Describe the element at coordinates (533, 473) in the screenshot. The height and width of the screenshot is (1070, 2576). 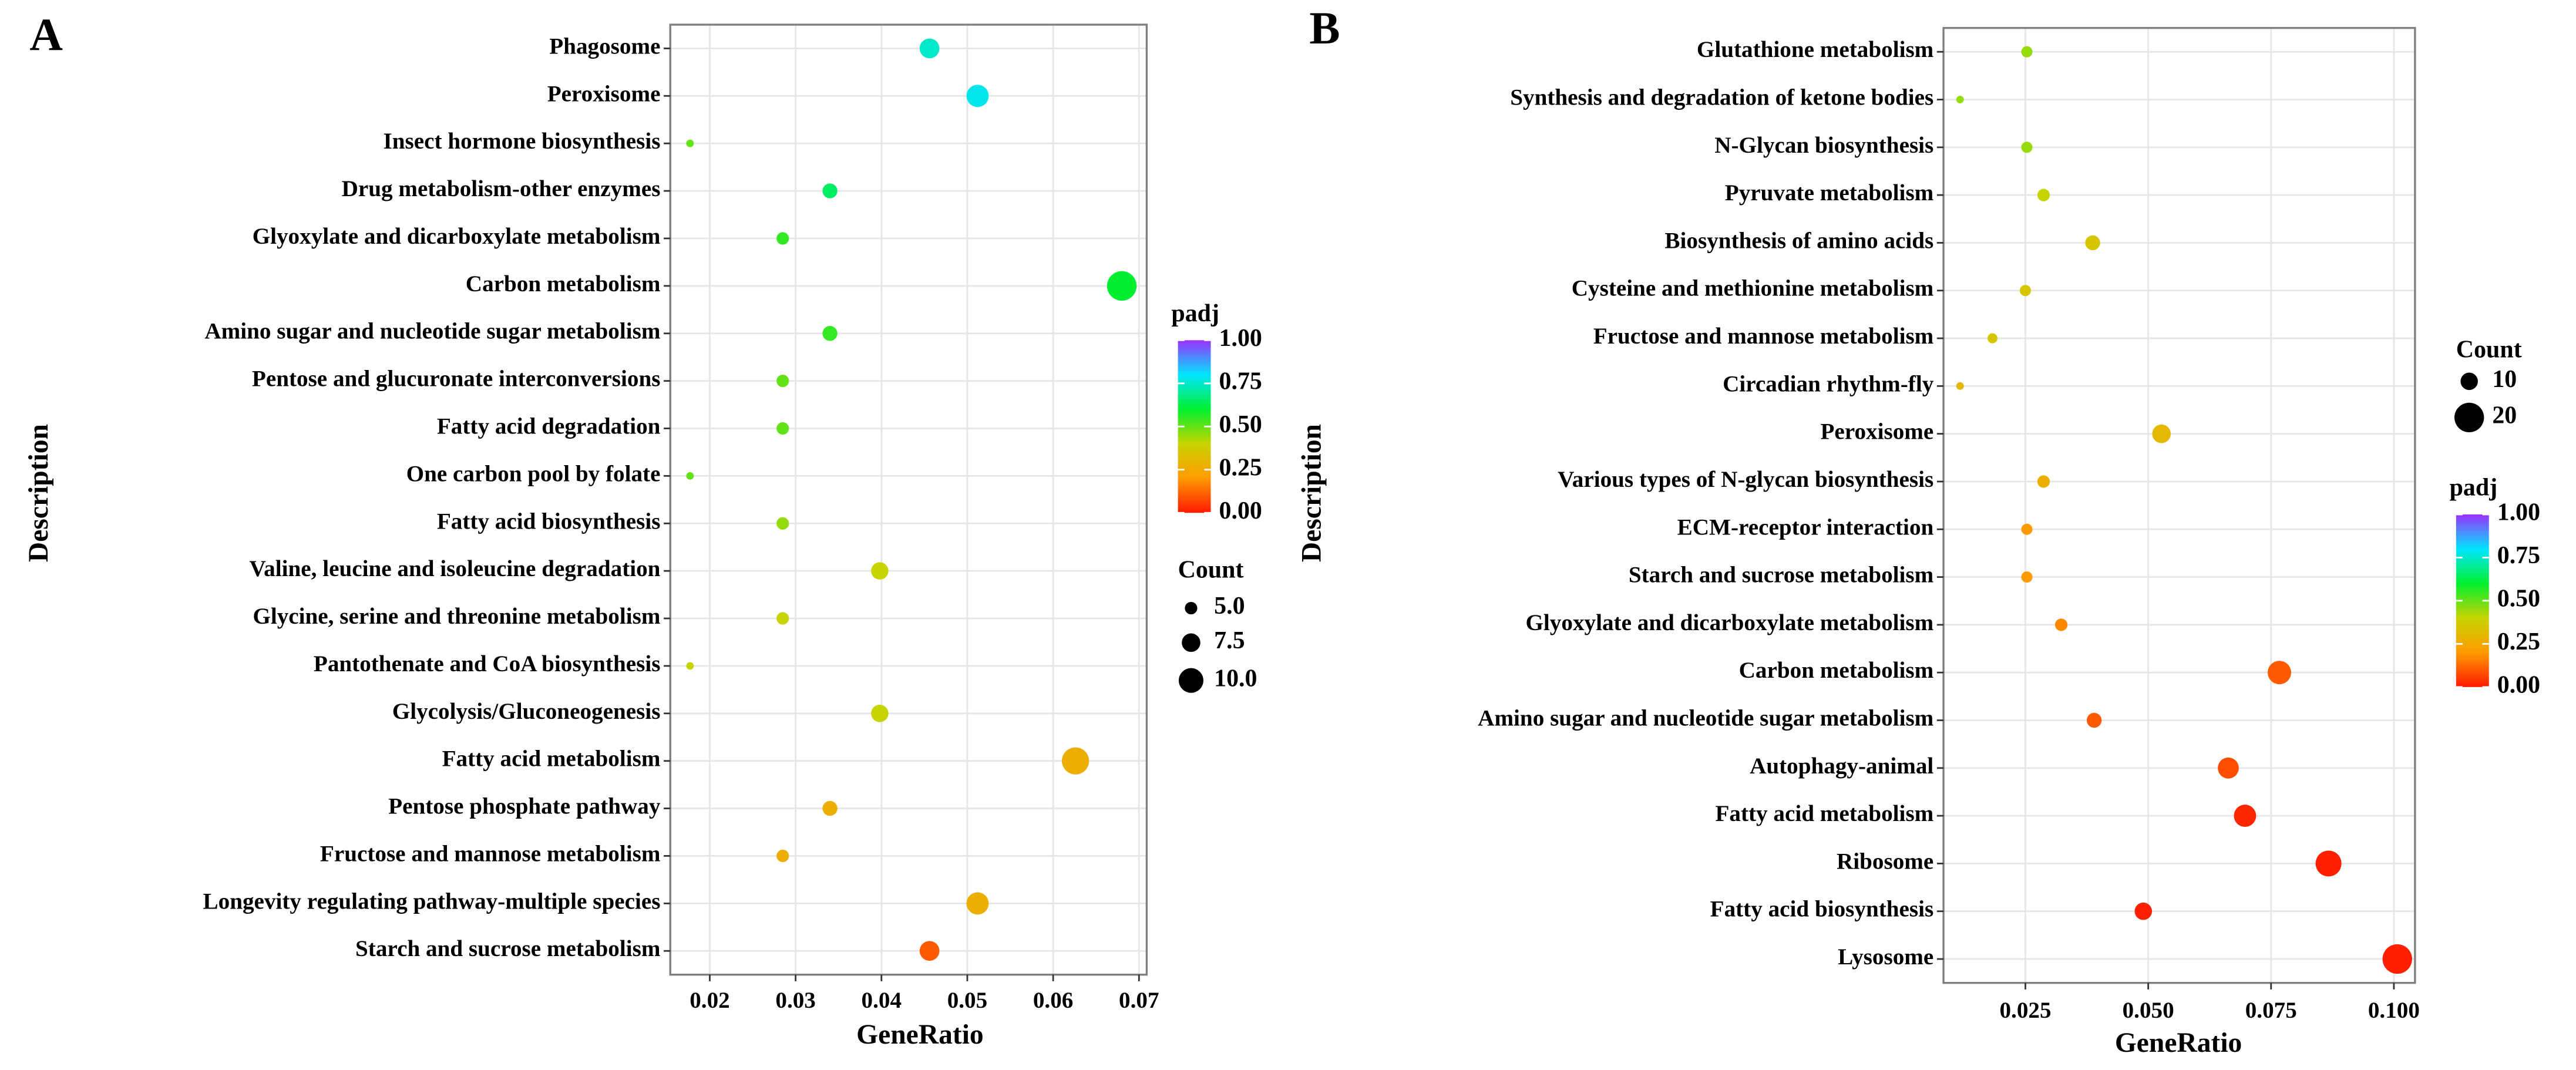
I see `y-tick-label: One carbon pool by folate` at that location.